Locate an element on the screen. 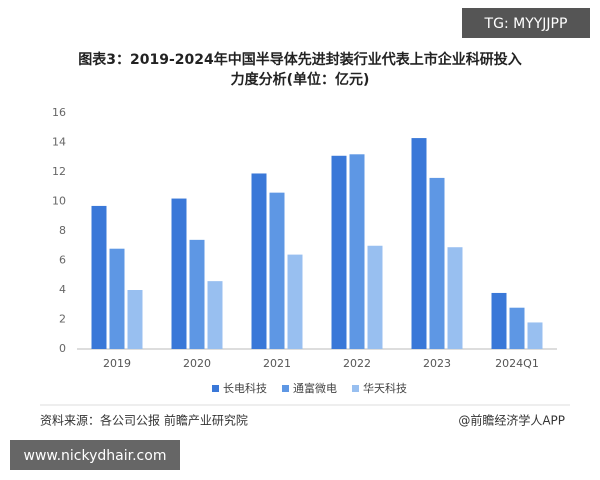 This screenshot has width=600, height=480. x-tick-label: 2019 is located at coordinates (117, 363).